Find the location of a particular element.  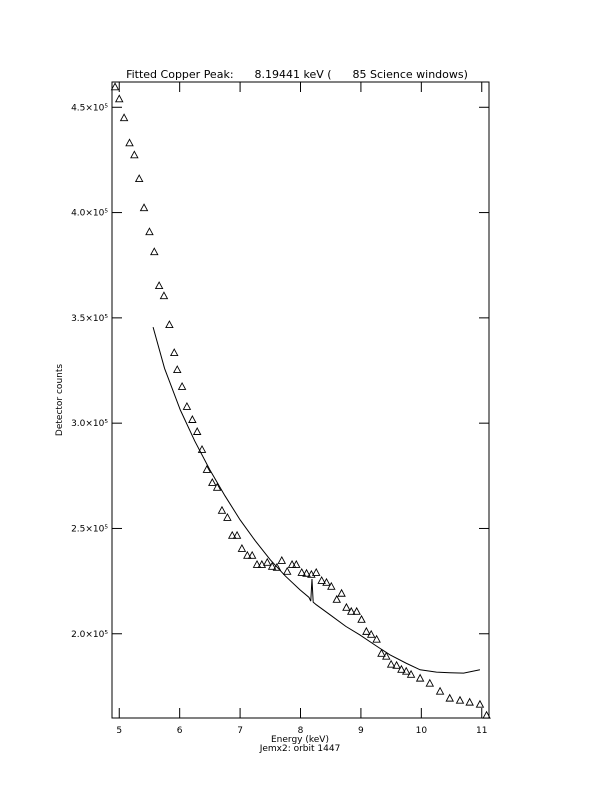

x-tick-label: 5 is located at coordinates (119, 731).